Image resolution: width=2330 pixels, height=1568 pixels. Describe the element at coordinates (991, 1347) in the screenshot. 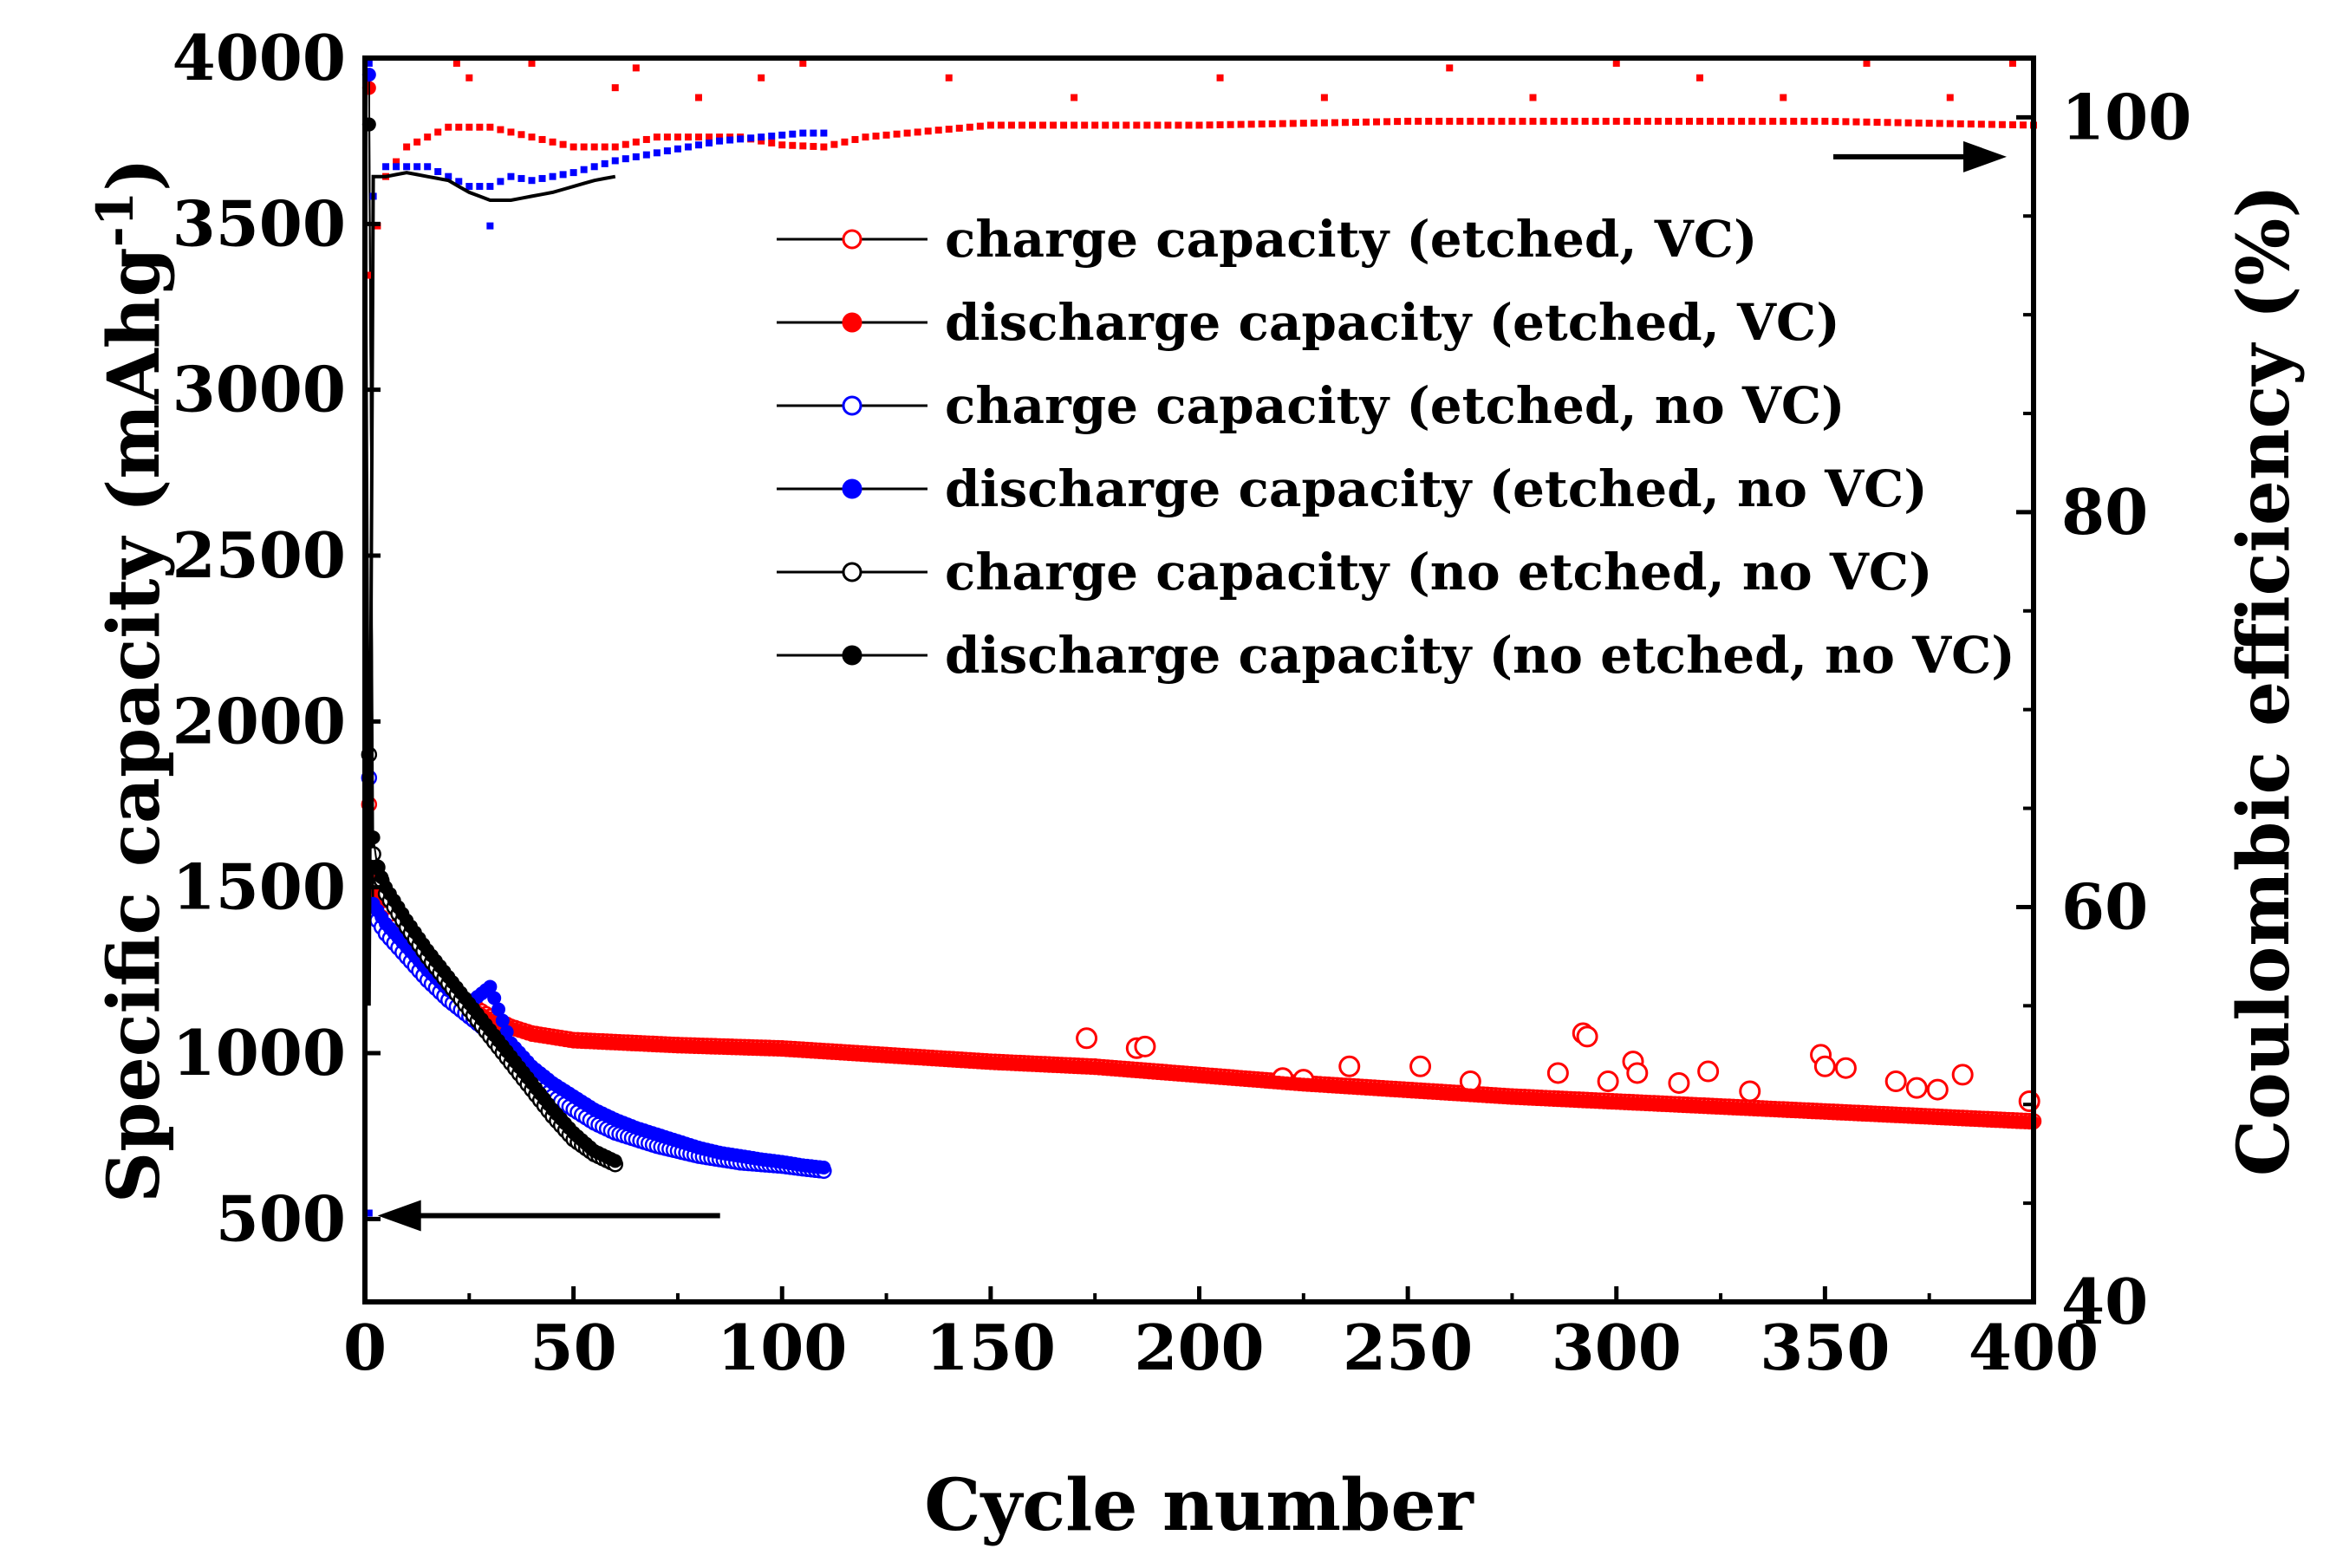

I see `x-tick-label: 150` at that location.